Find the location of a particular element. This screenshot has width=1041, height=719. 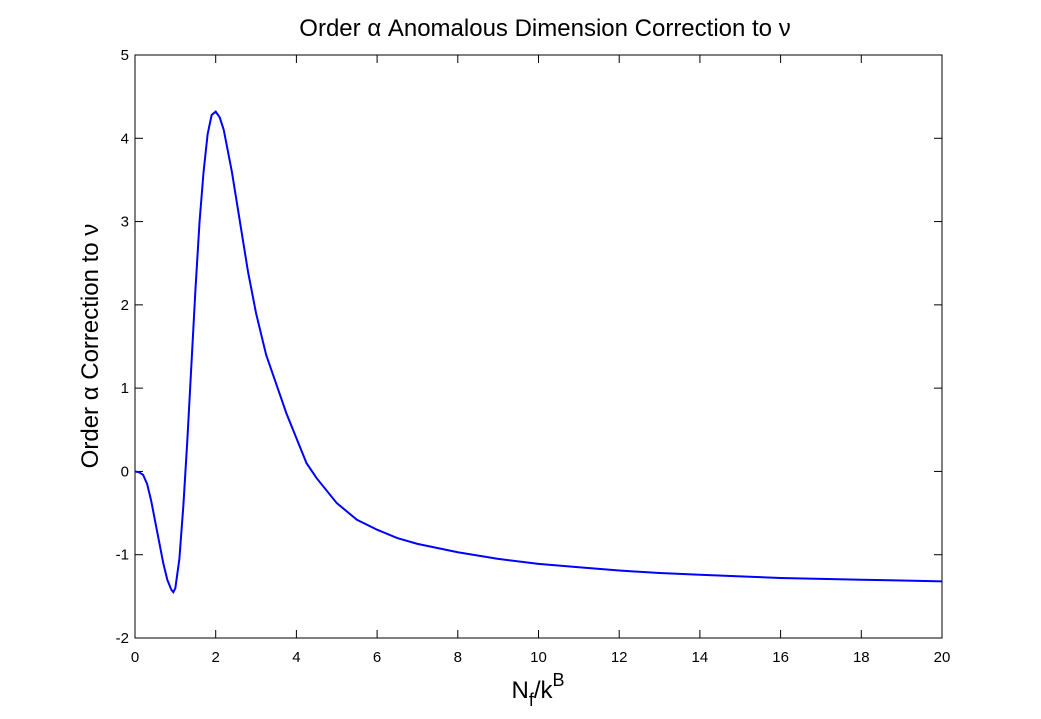

x-label-part: B is located at coordinates (559, 680).